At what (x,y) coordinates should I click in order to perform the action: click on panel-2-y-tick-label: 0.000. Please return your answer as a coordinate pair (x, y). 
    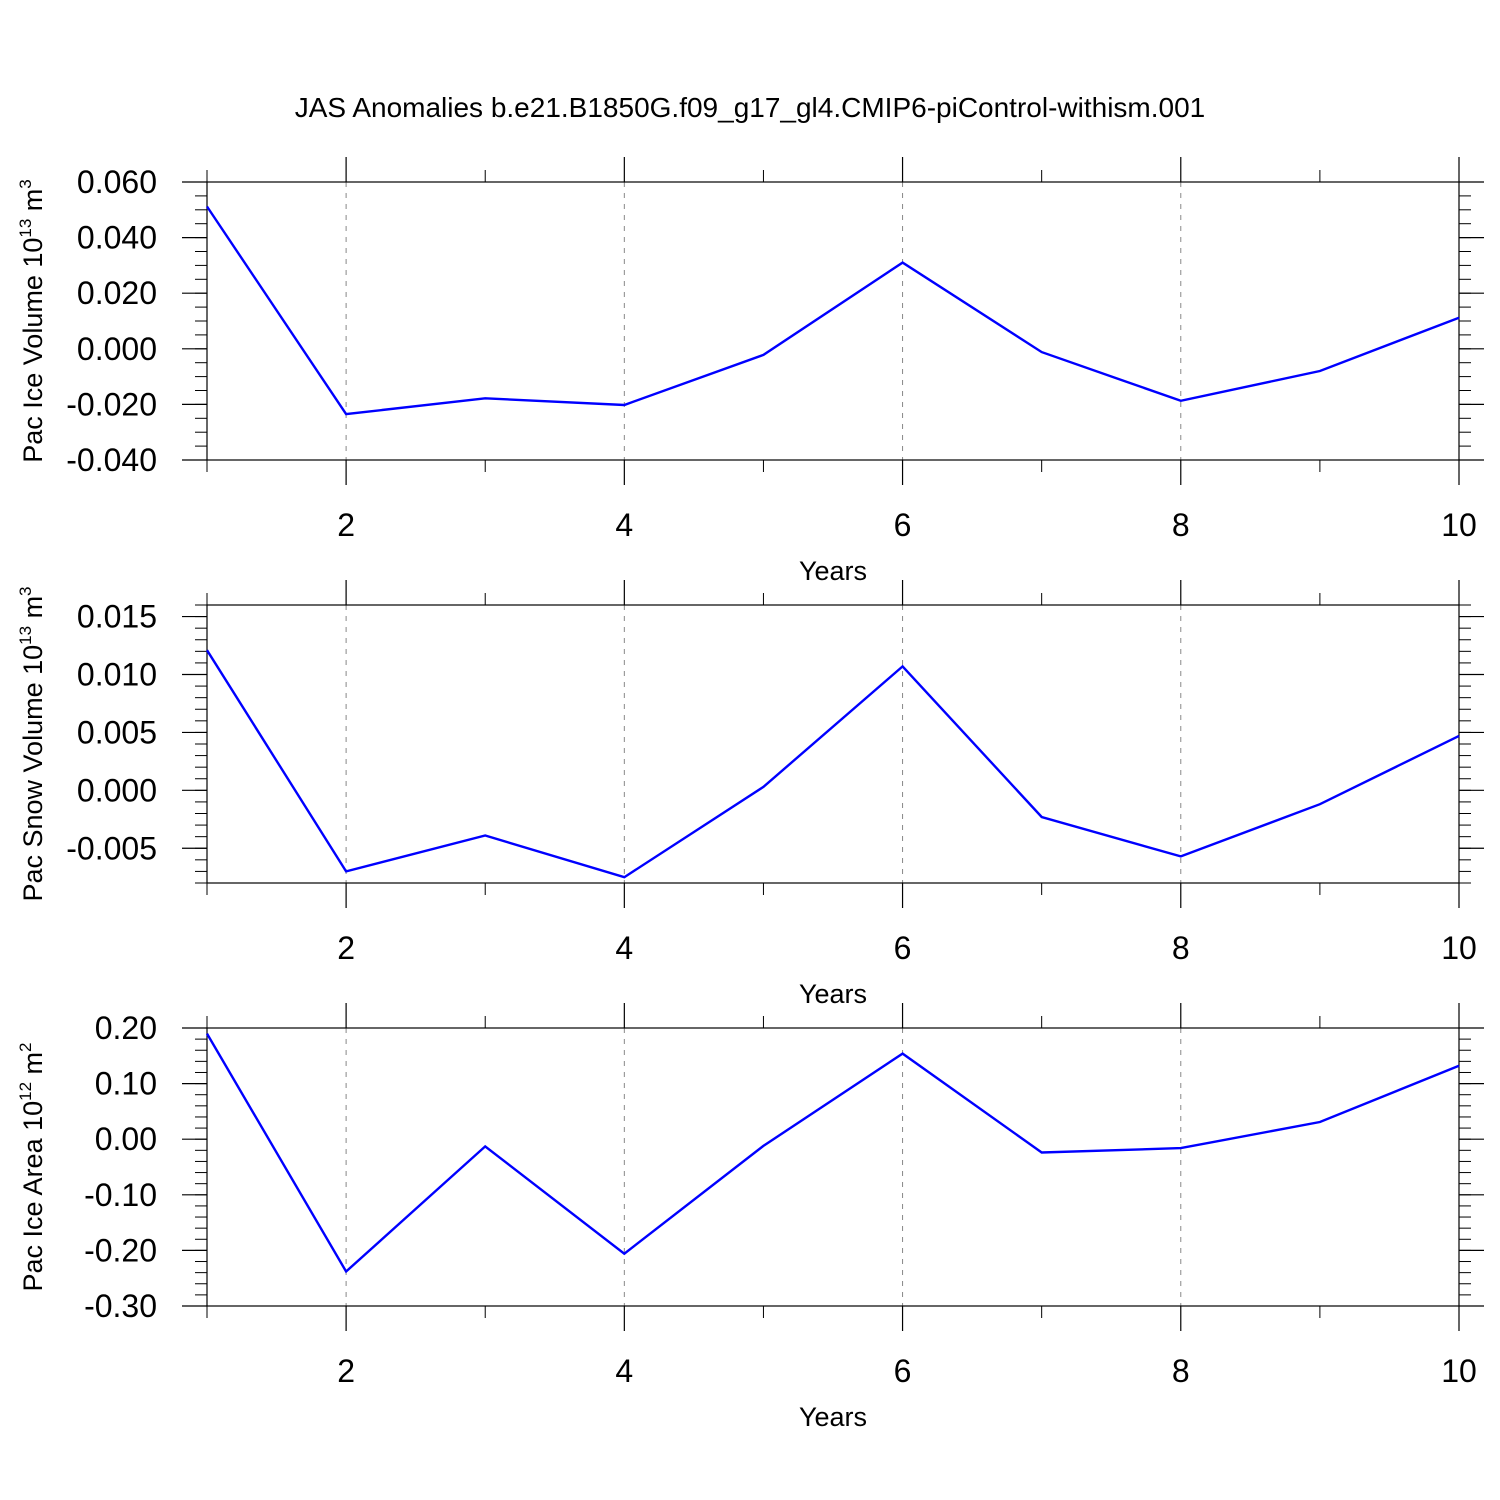
    Looking at the image, I should click on (117, 790).